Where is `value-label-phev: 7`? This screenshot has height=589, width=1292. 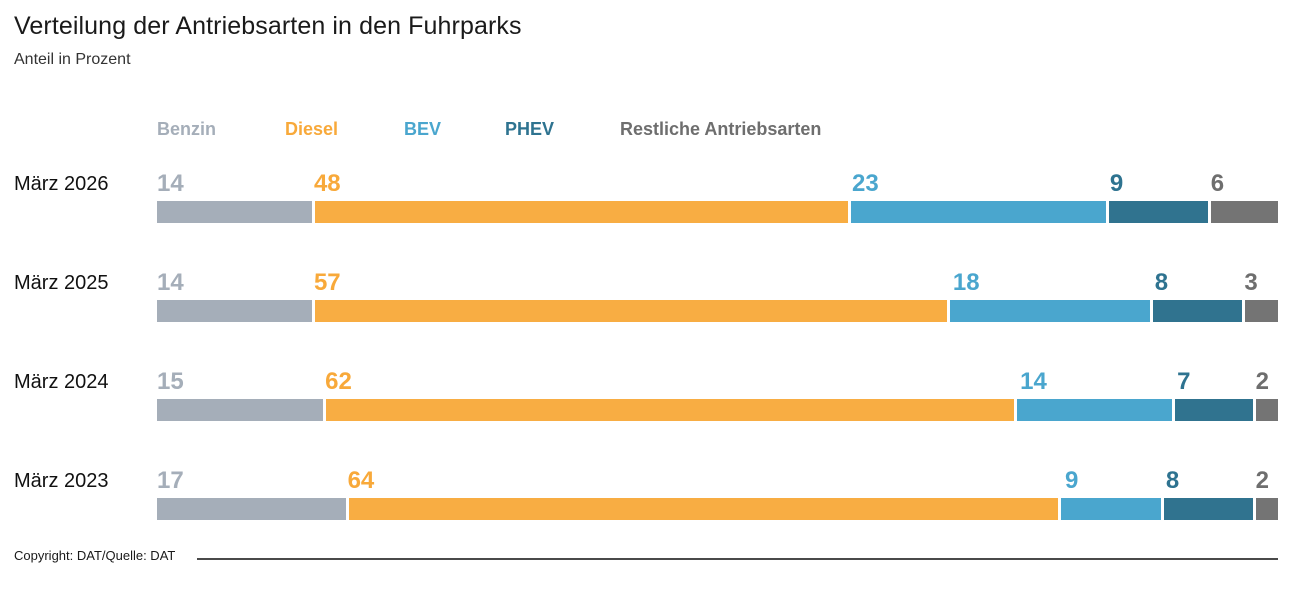 value-label-phev: 7 is located at coordinates (1184, 381).